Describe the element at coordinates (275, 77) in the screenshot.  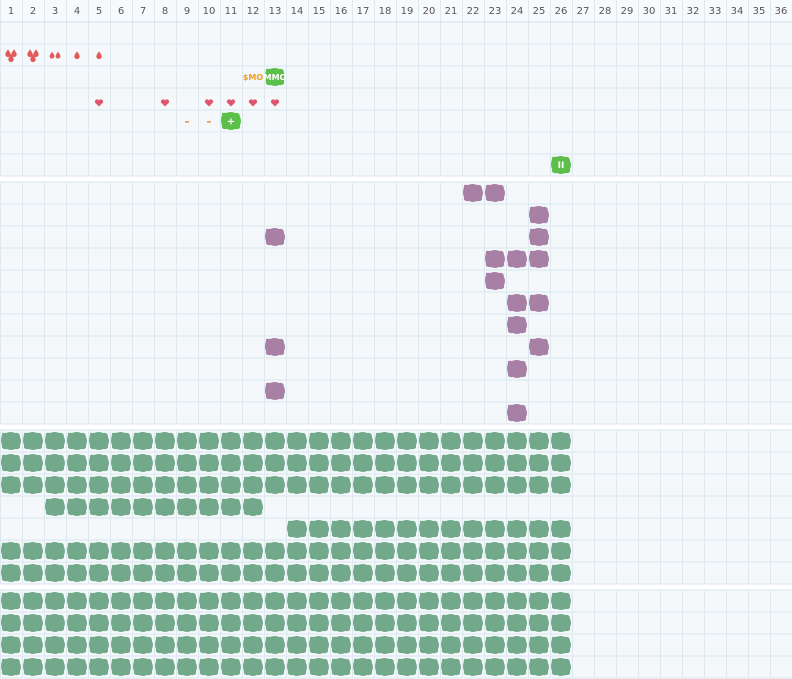
I see `badge-background` at that location.